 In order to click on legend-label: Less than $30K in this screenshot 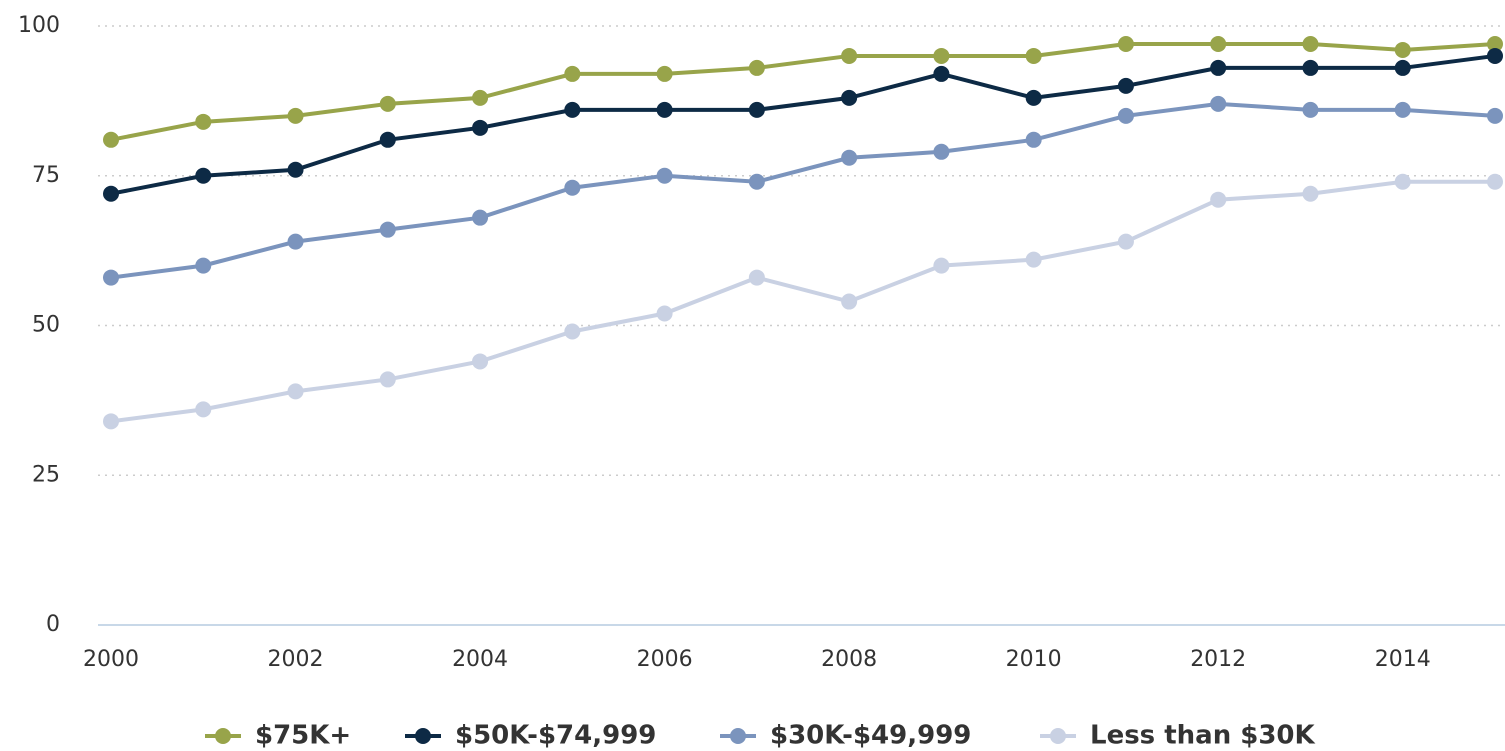, I will do `click(1203, 736)`.